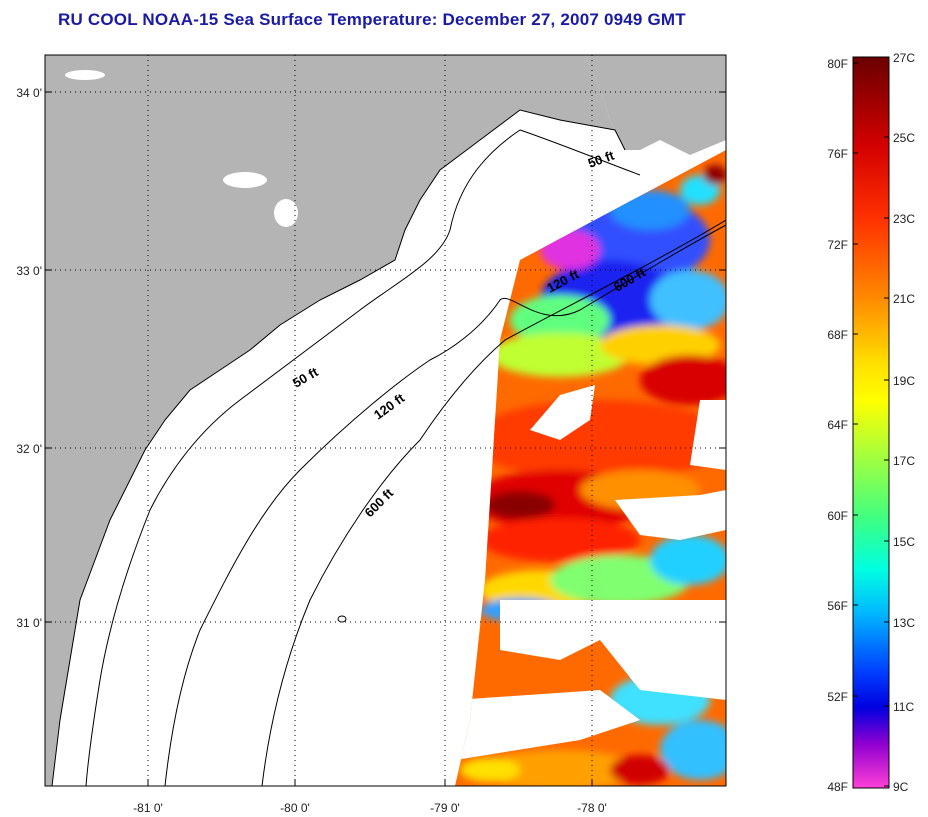 The image size is (928, 817). Describe the element at coordinates (837, 697) in the screenshot. I see `colorbar-f-label: 52F` at that location.